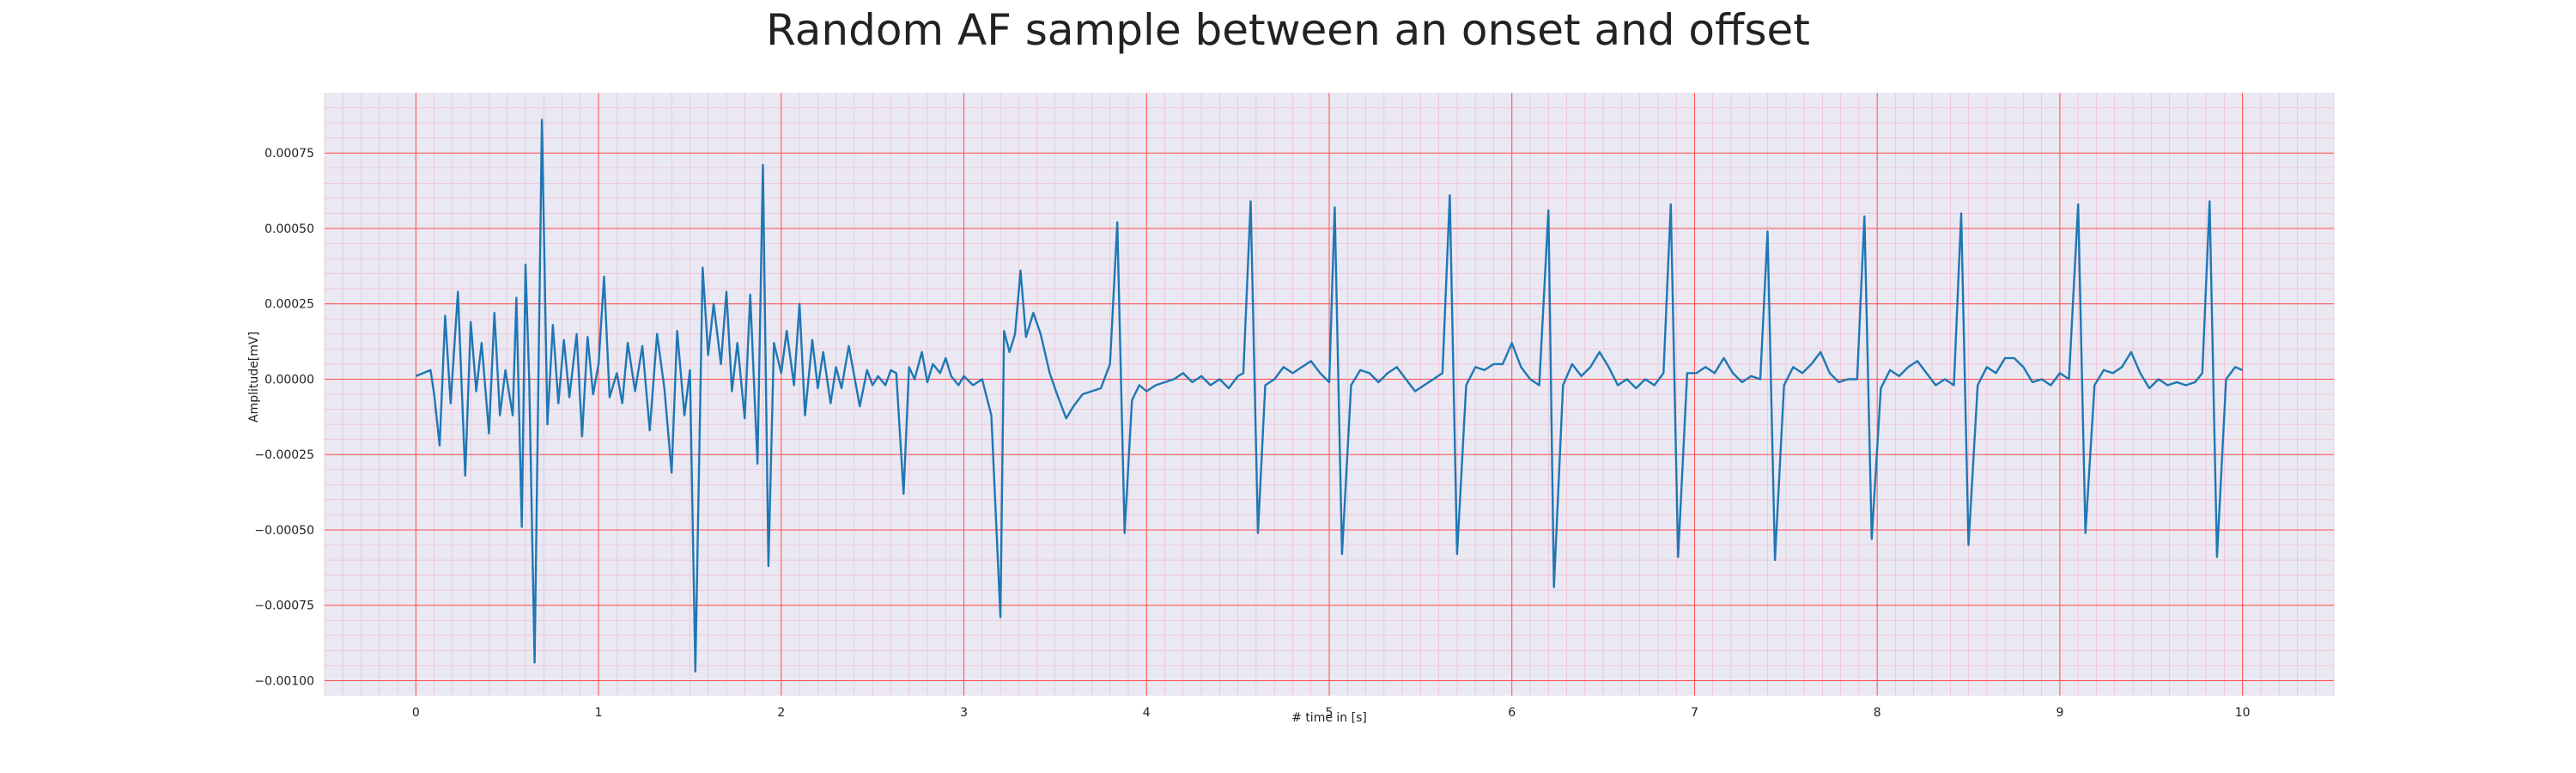 The width and height of the screenshot is (2576, 773). Describe the element at coordinates (284, 606) in the screenshot. I see `y-tick-label: −0.00075` at that location.